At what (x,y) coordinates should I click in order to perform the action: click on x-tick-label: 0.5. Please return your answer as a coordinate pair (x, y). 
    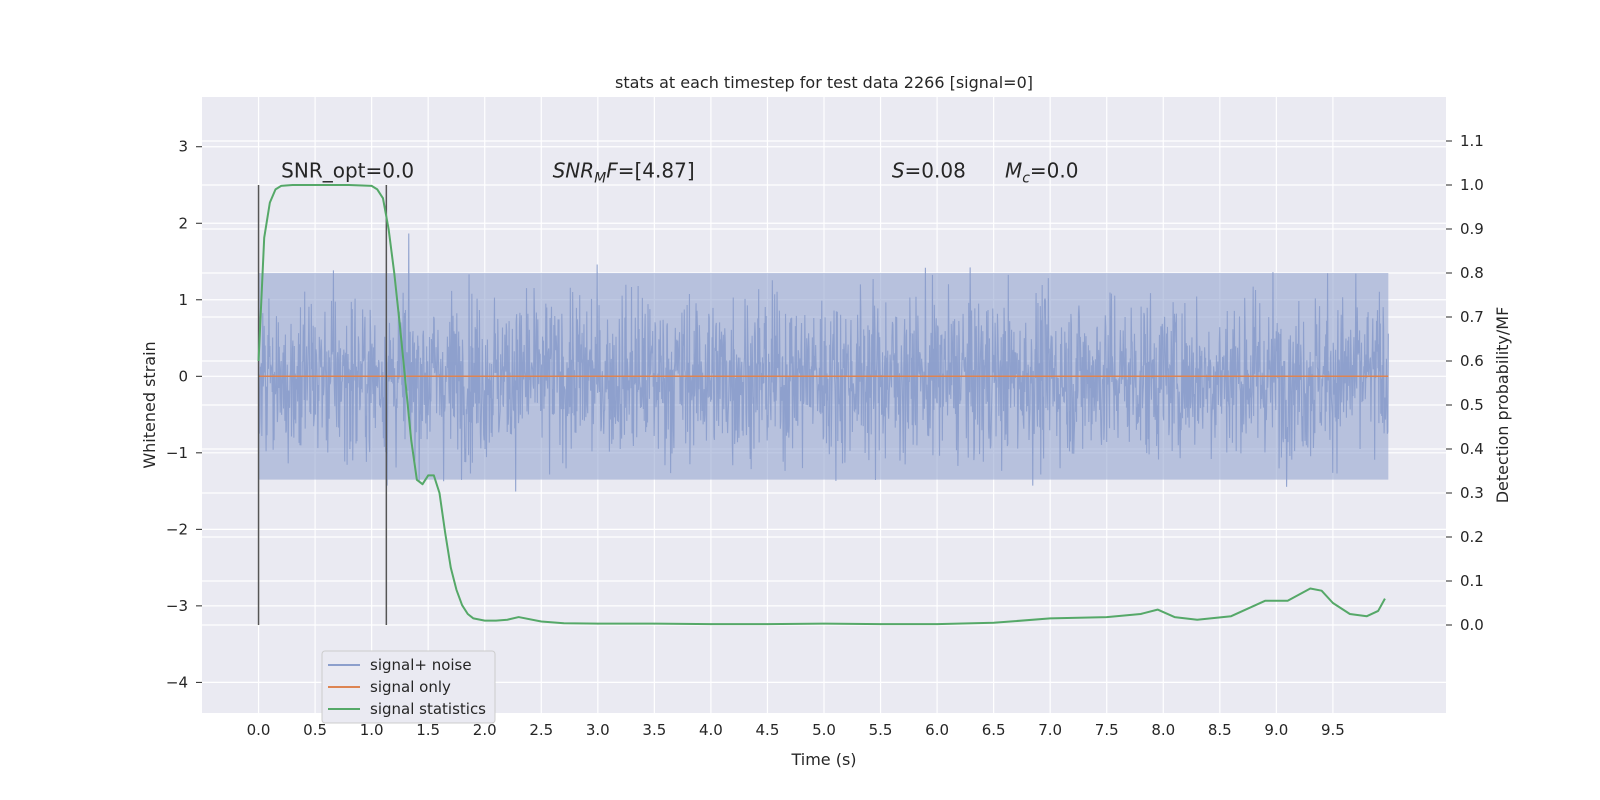
    Looking at the image, I should click on (315, 730).